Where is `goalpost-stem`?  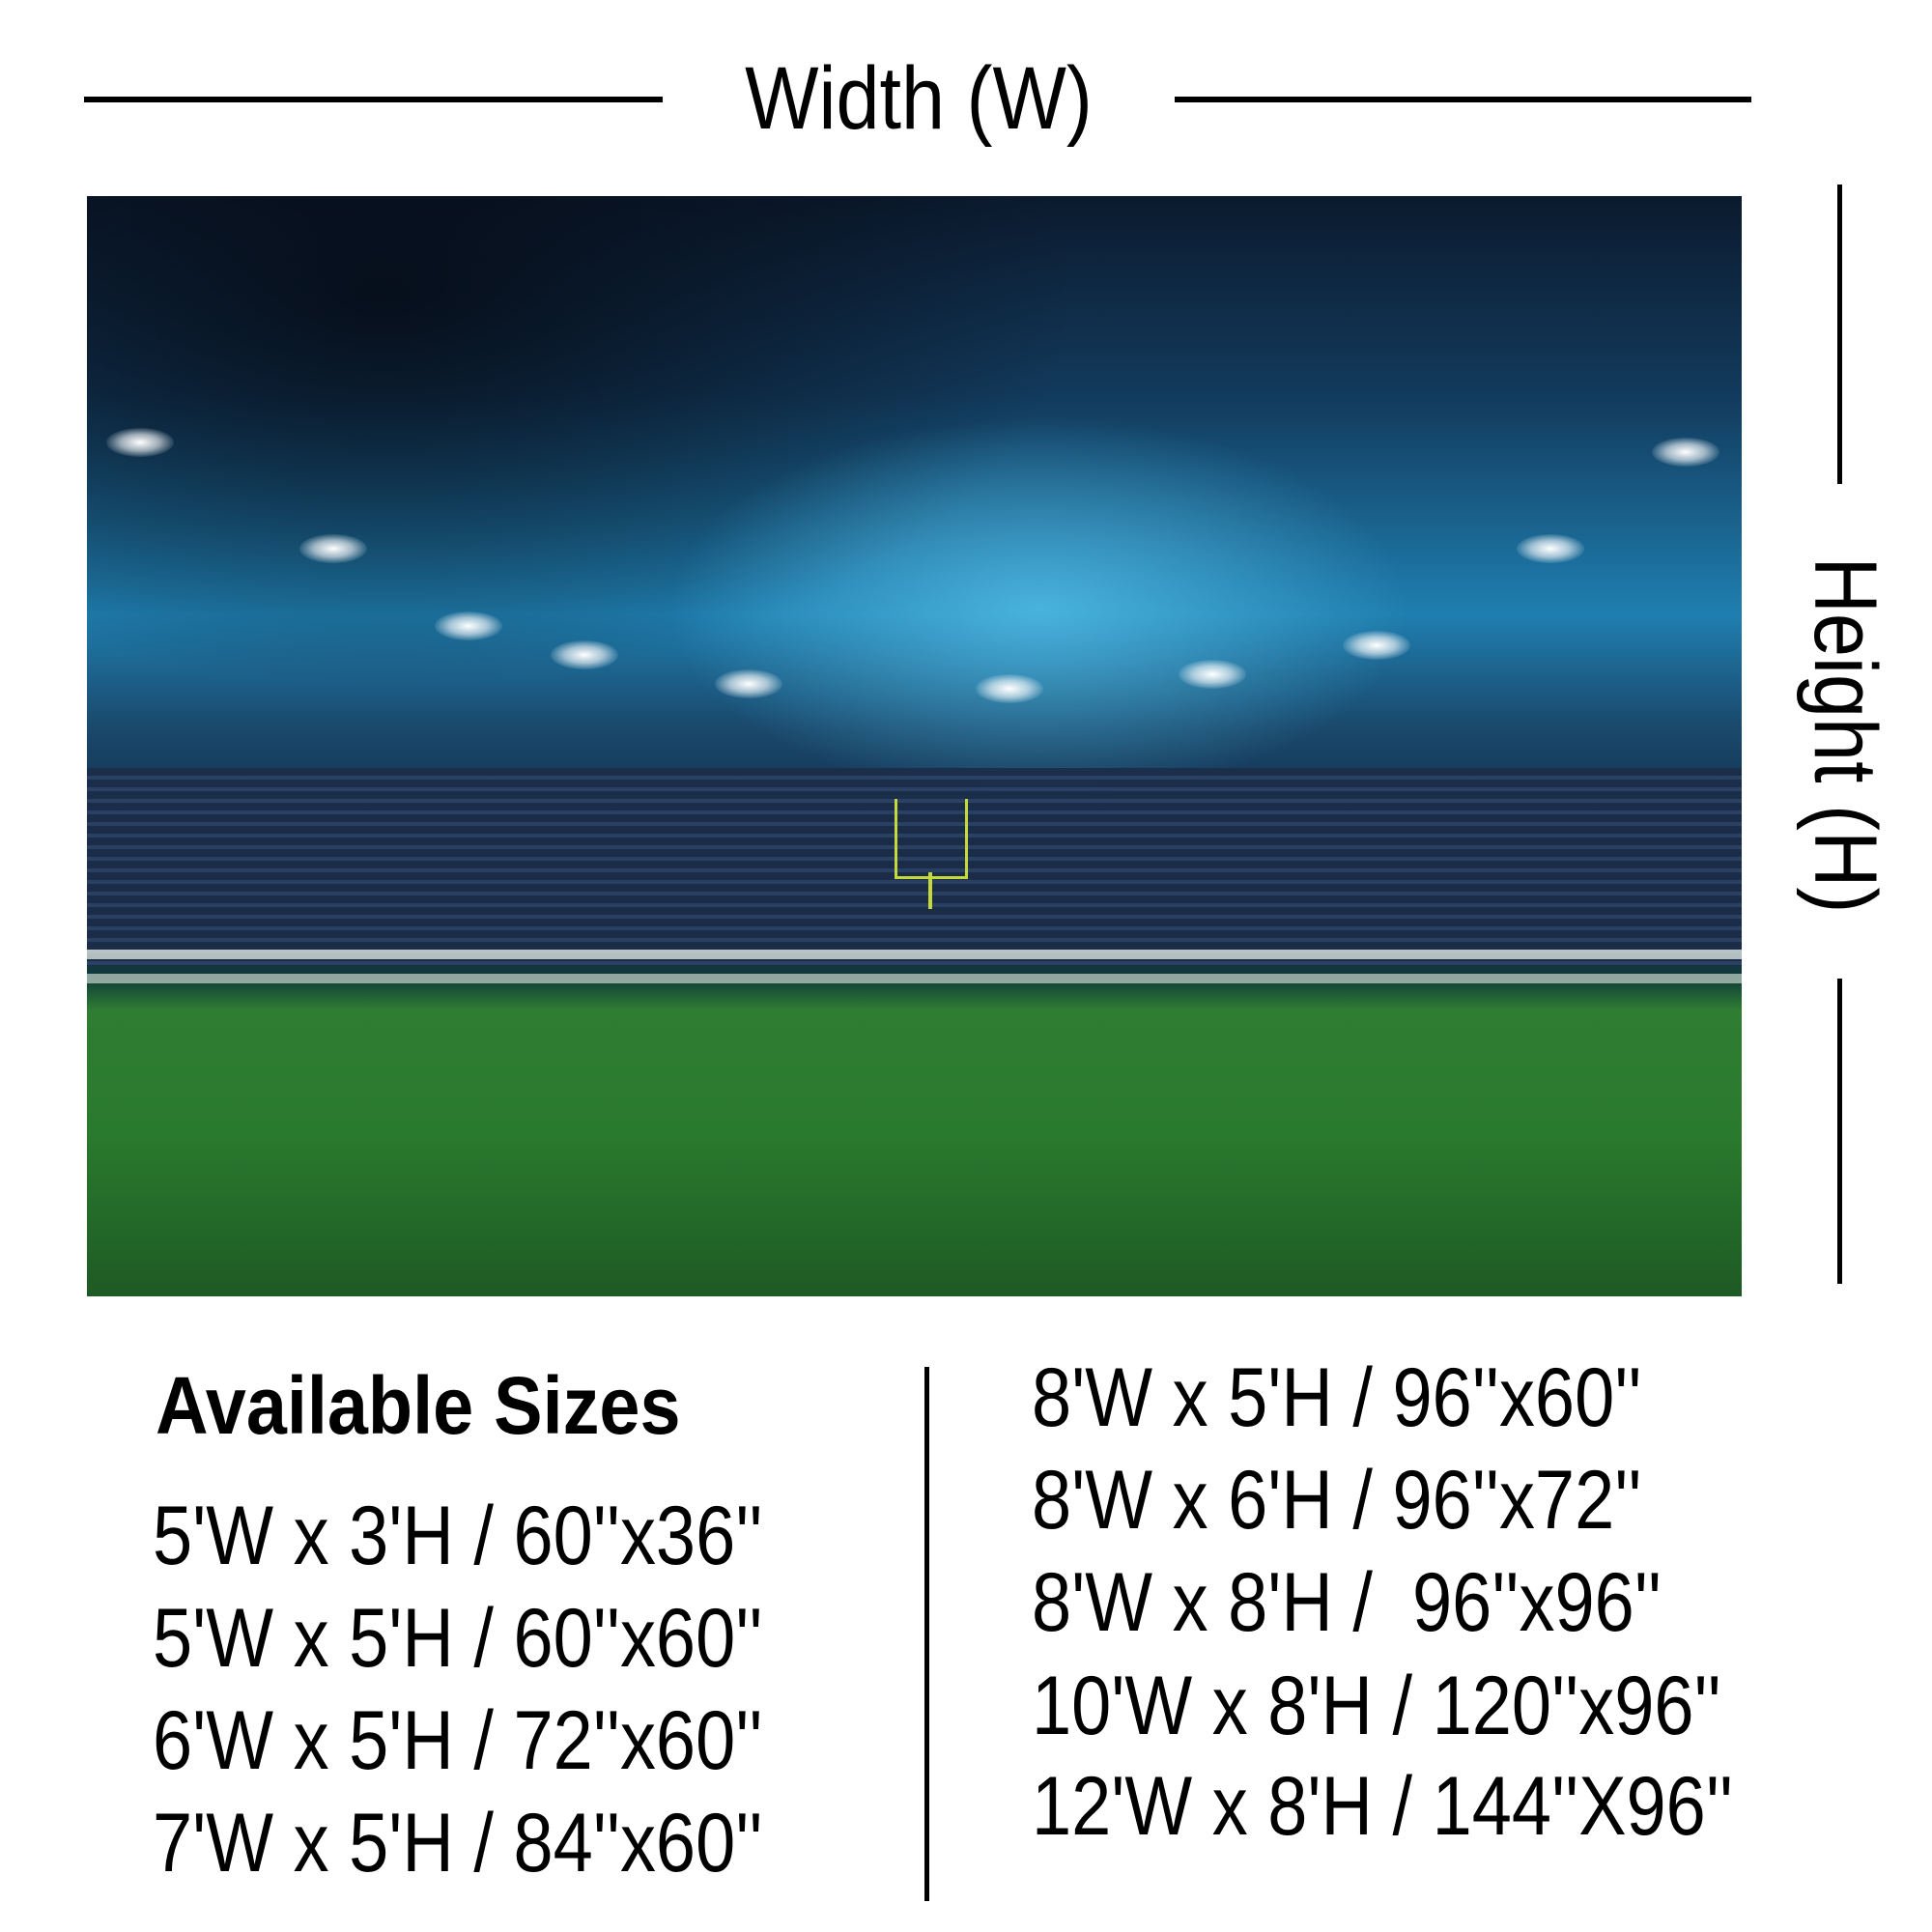 goalpost-stem is located at coordinates (930, 890).